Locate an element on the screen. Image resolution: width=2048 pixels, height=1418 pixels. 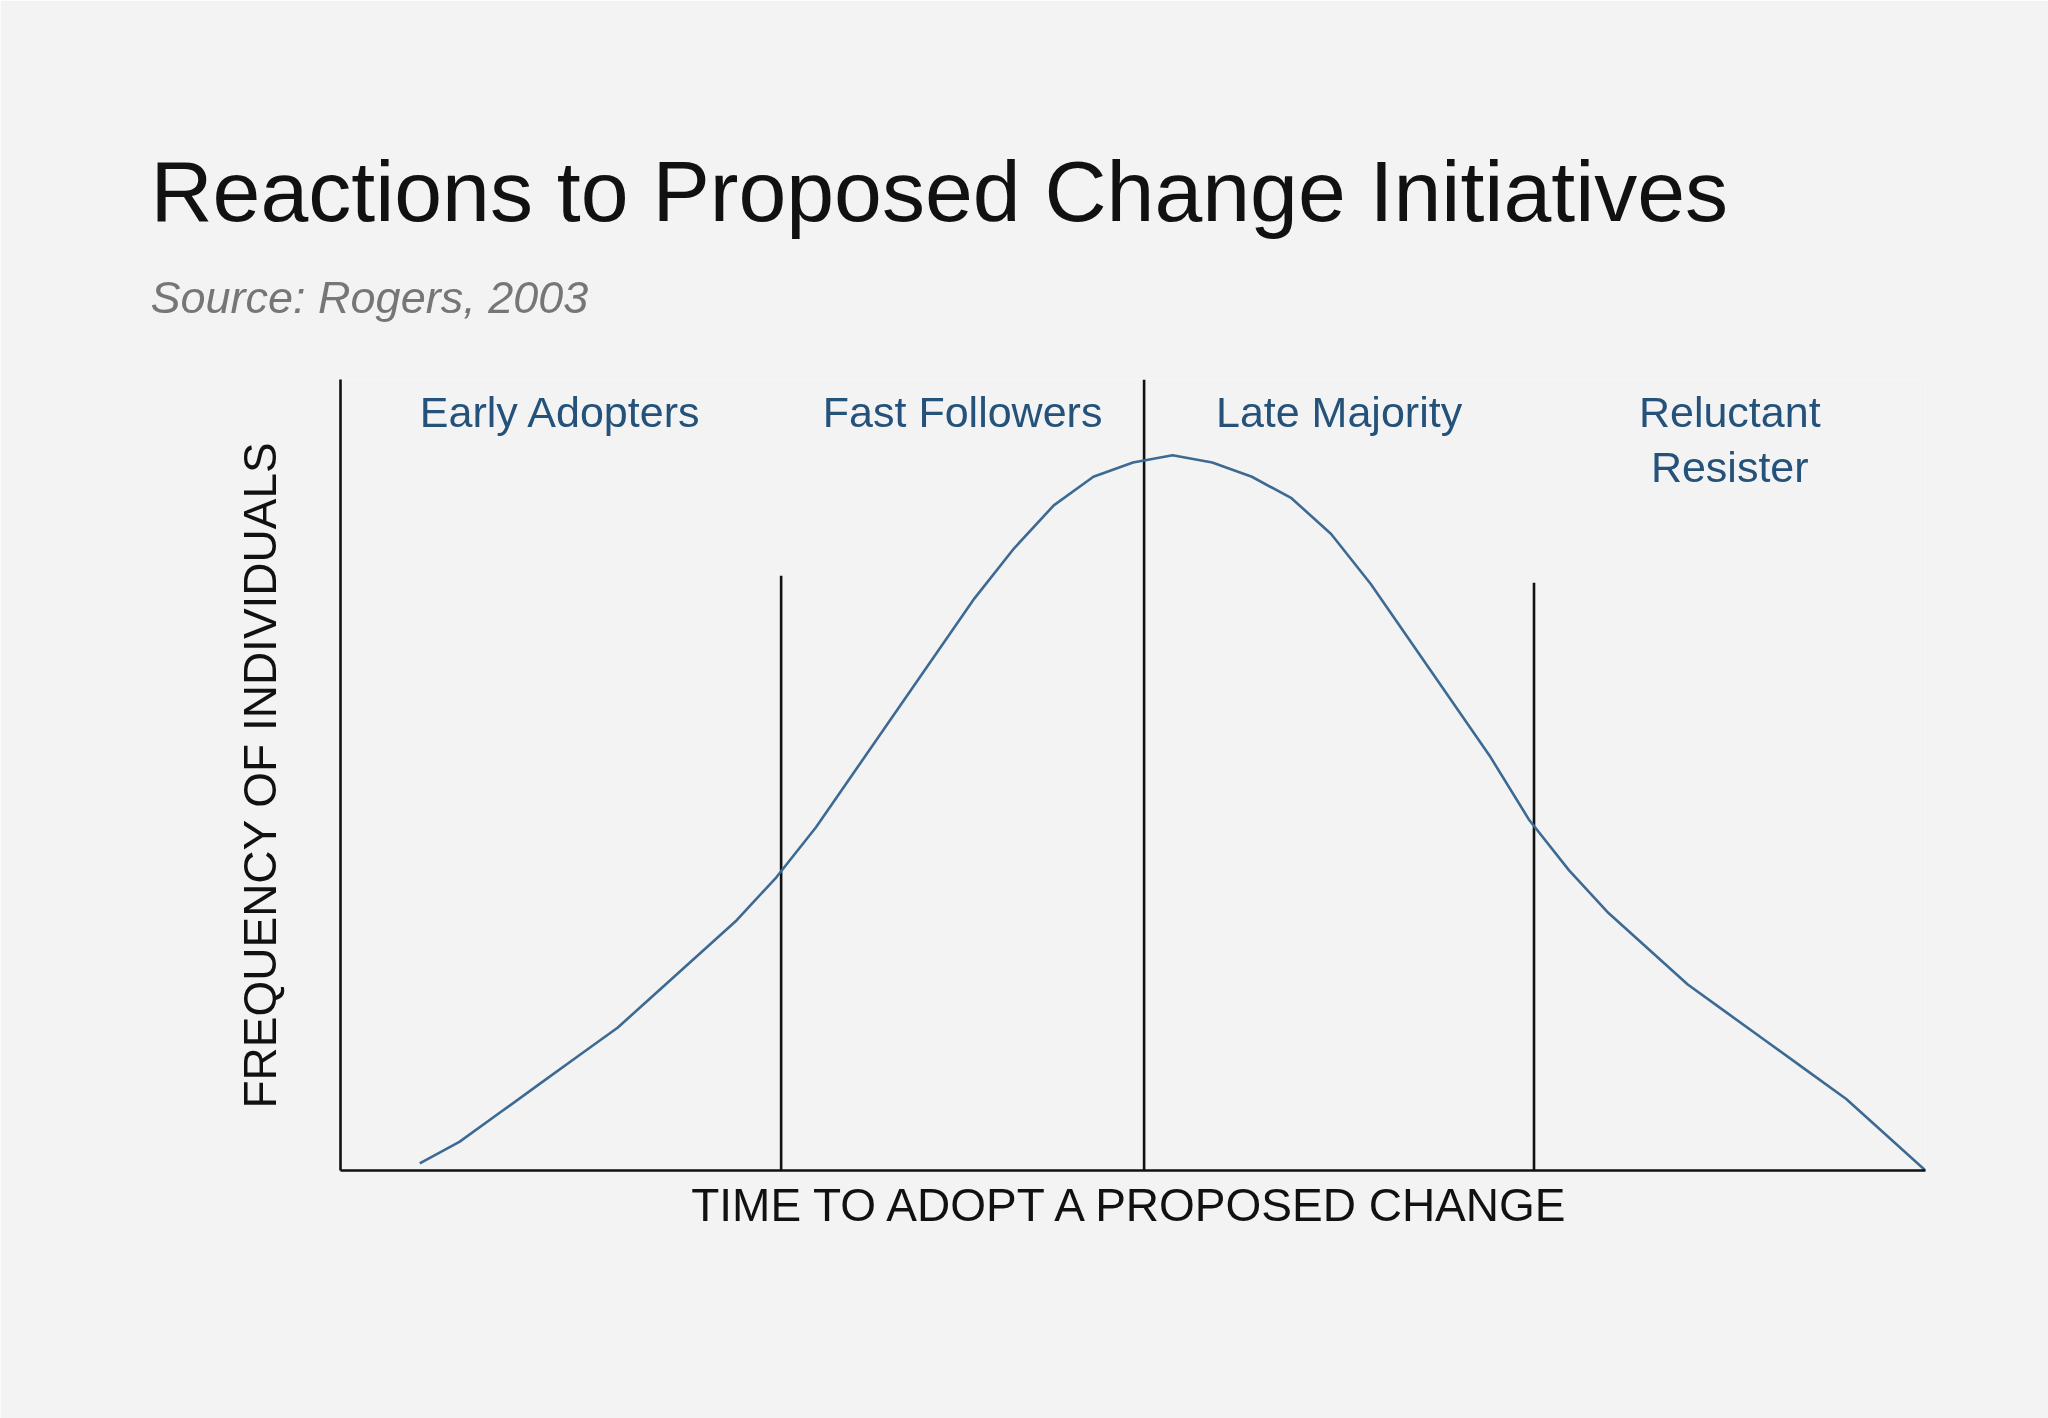
annotation: Reluctant Resister is located at coordinates (1729, 439).